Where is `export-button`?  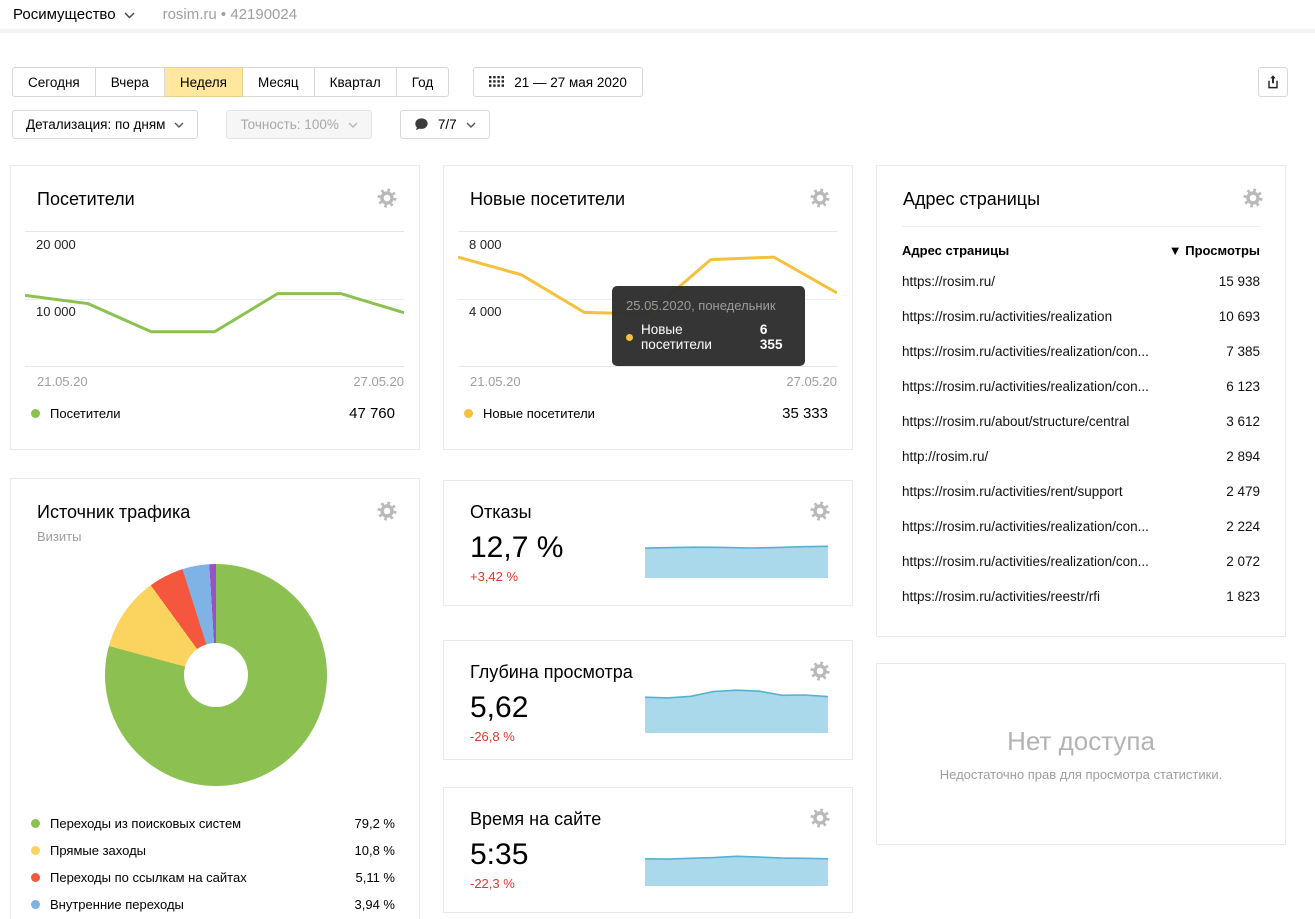 export-button is located at coordinates (1273, 82).